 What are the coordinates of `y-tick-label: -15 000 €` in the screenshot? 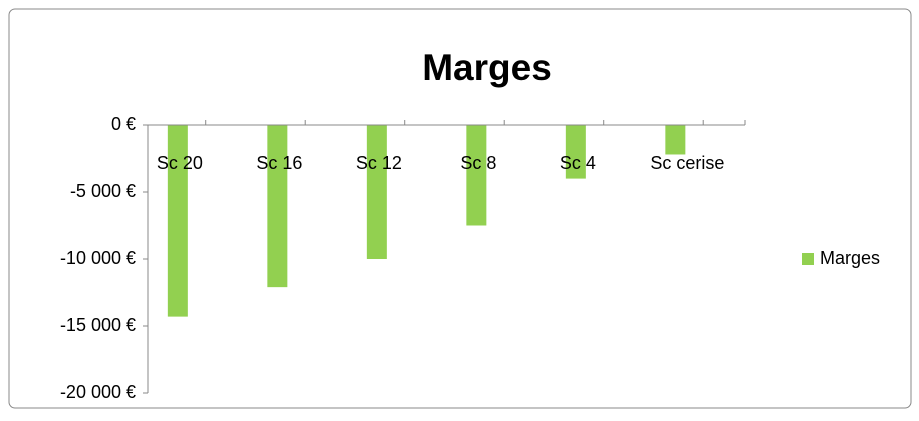 It's located at (98, 325).